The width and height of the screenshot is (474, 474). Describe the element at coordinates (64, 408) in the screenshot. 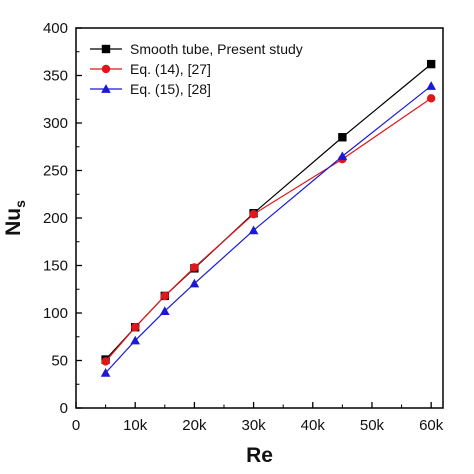

I see `y-tick-label: 0` at that location.